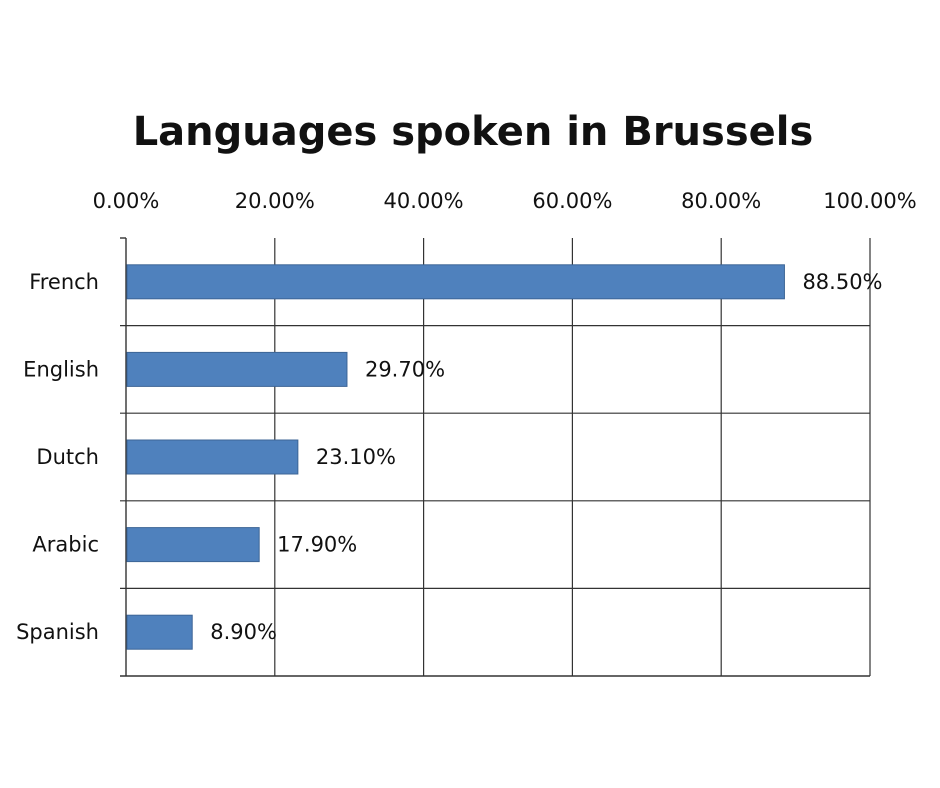 The image size is (940, 788). Describe the element at coordinates (572, 201) in the screenshot. I see `x-tick-label: 60.00%` at that location.